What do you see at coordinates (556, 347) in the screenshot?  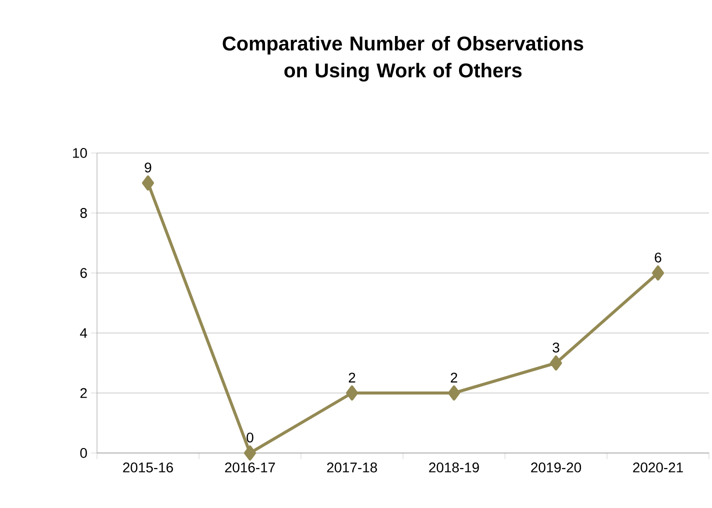 I see `data-label: 3` at bounding box center [556, 347].